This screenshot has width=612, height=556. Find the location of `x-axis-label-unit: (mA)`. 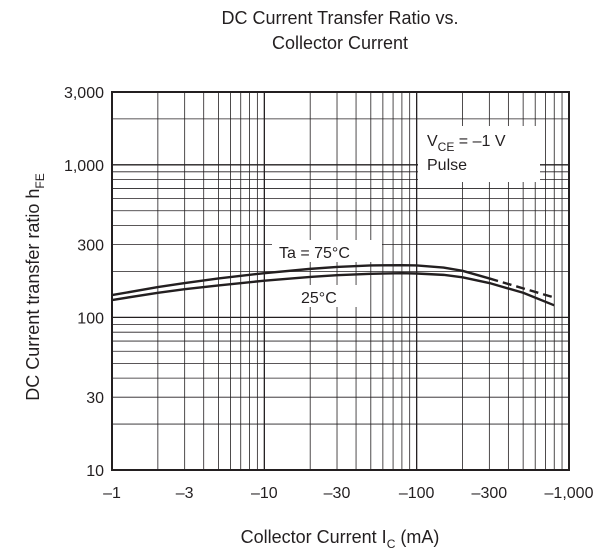

x-axis-label-unit: (mA) is located at coordinates (417, 537).